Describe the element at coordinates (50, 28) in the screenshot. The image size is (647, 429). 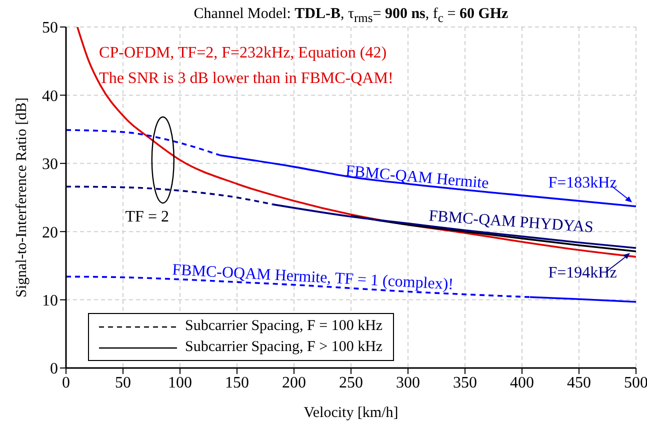
I see `y-tick-label: 50` at that location.